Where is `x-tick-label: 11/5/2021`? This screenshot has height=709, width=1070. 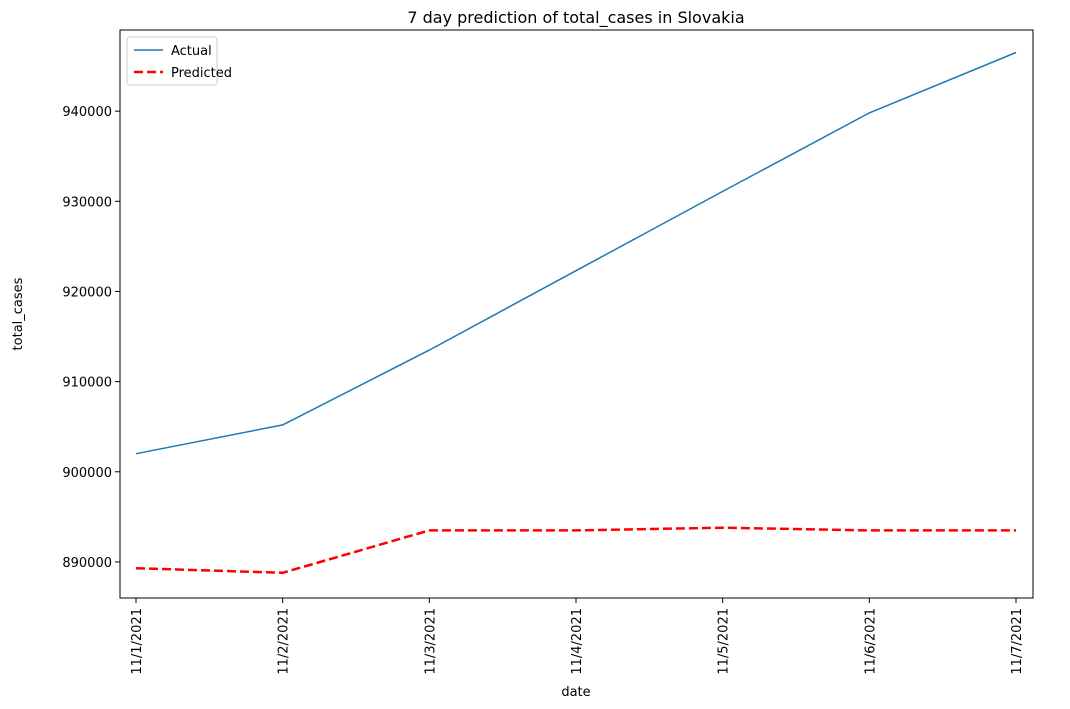 x-tick-label: 11/5/2021 is located at coordinates (724, 641).